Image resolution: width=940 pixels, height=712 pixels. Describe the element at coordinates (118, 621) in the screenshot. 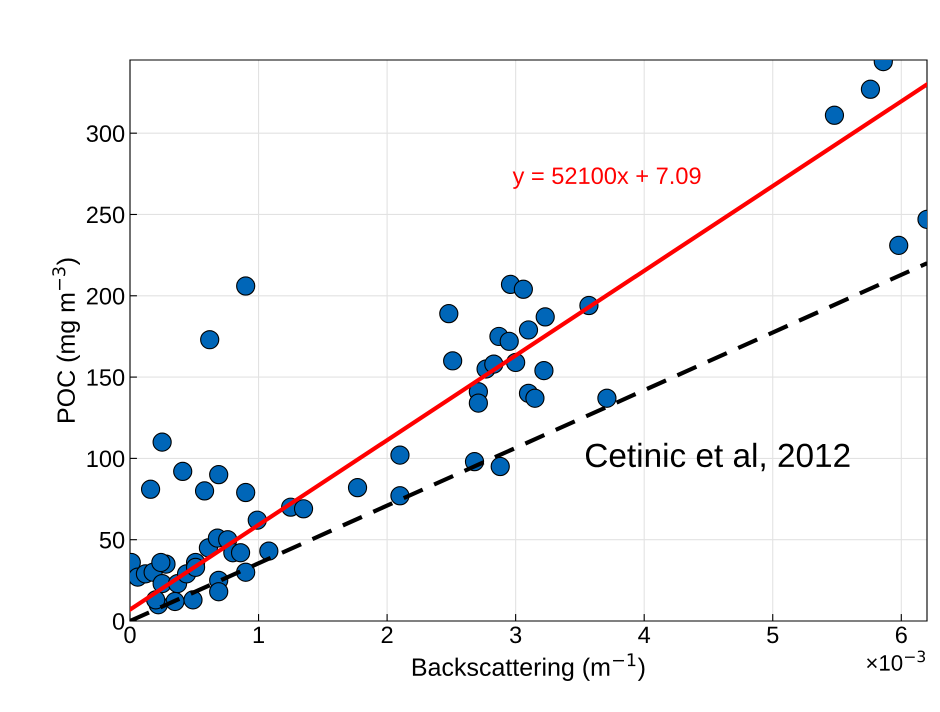

I see `y-tick-label: 0` at that location.